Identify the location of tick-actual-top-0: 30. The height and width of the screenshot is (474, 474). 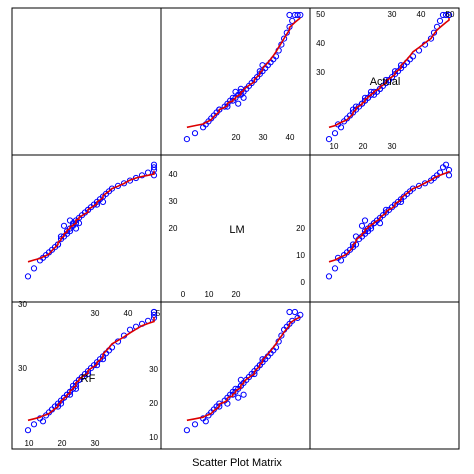
(392, 14).